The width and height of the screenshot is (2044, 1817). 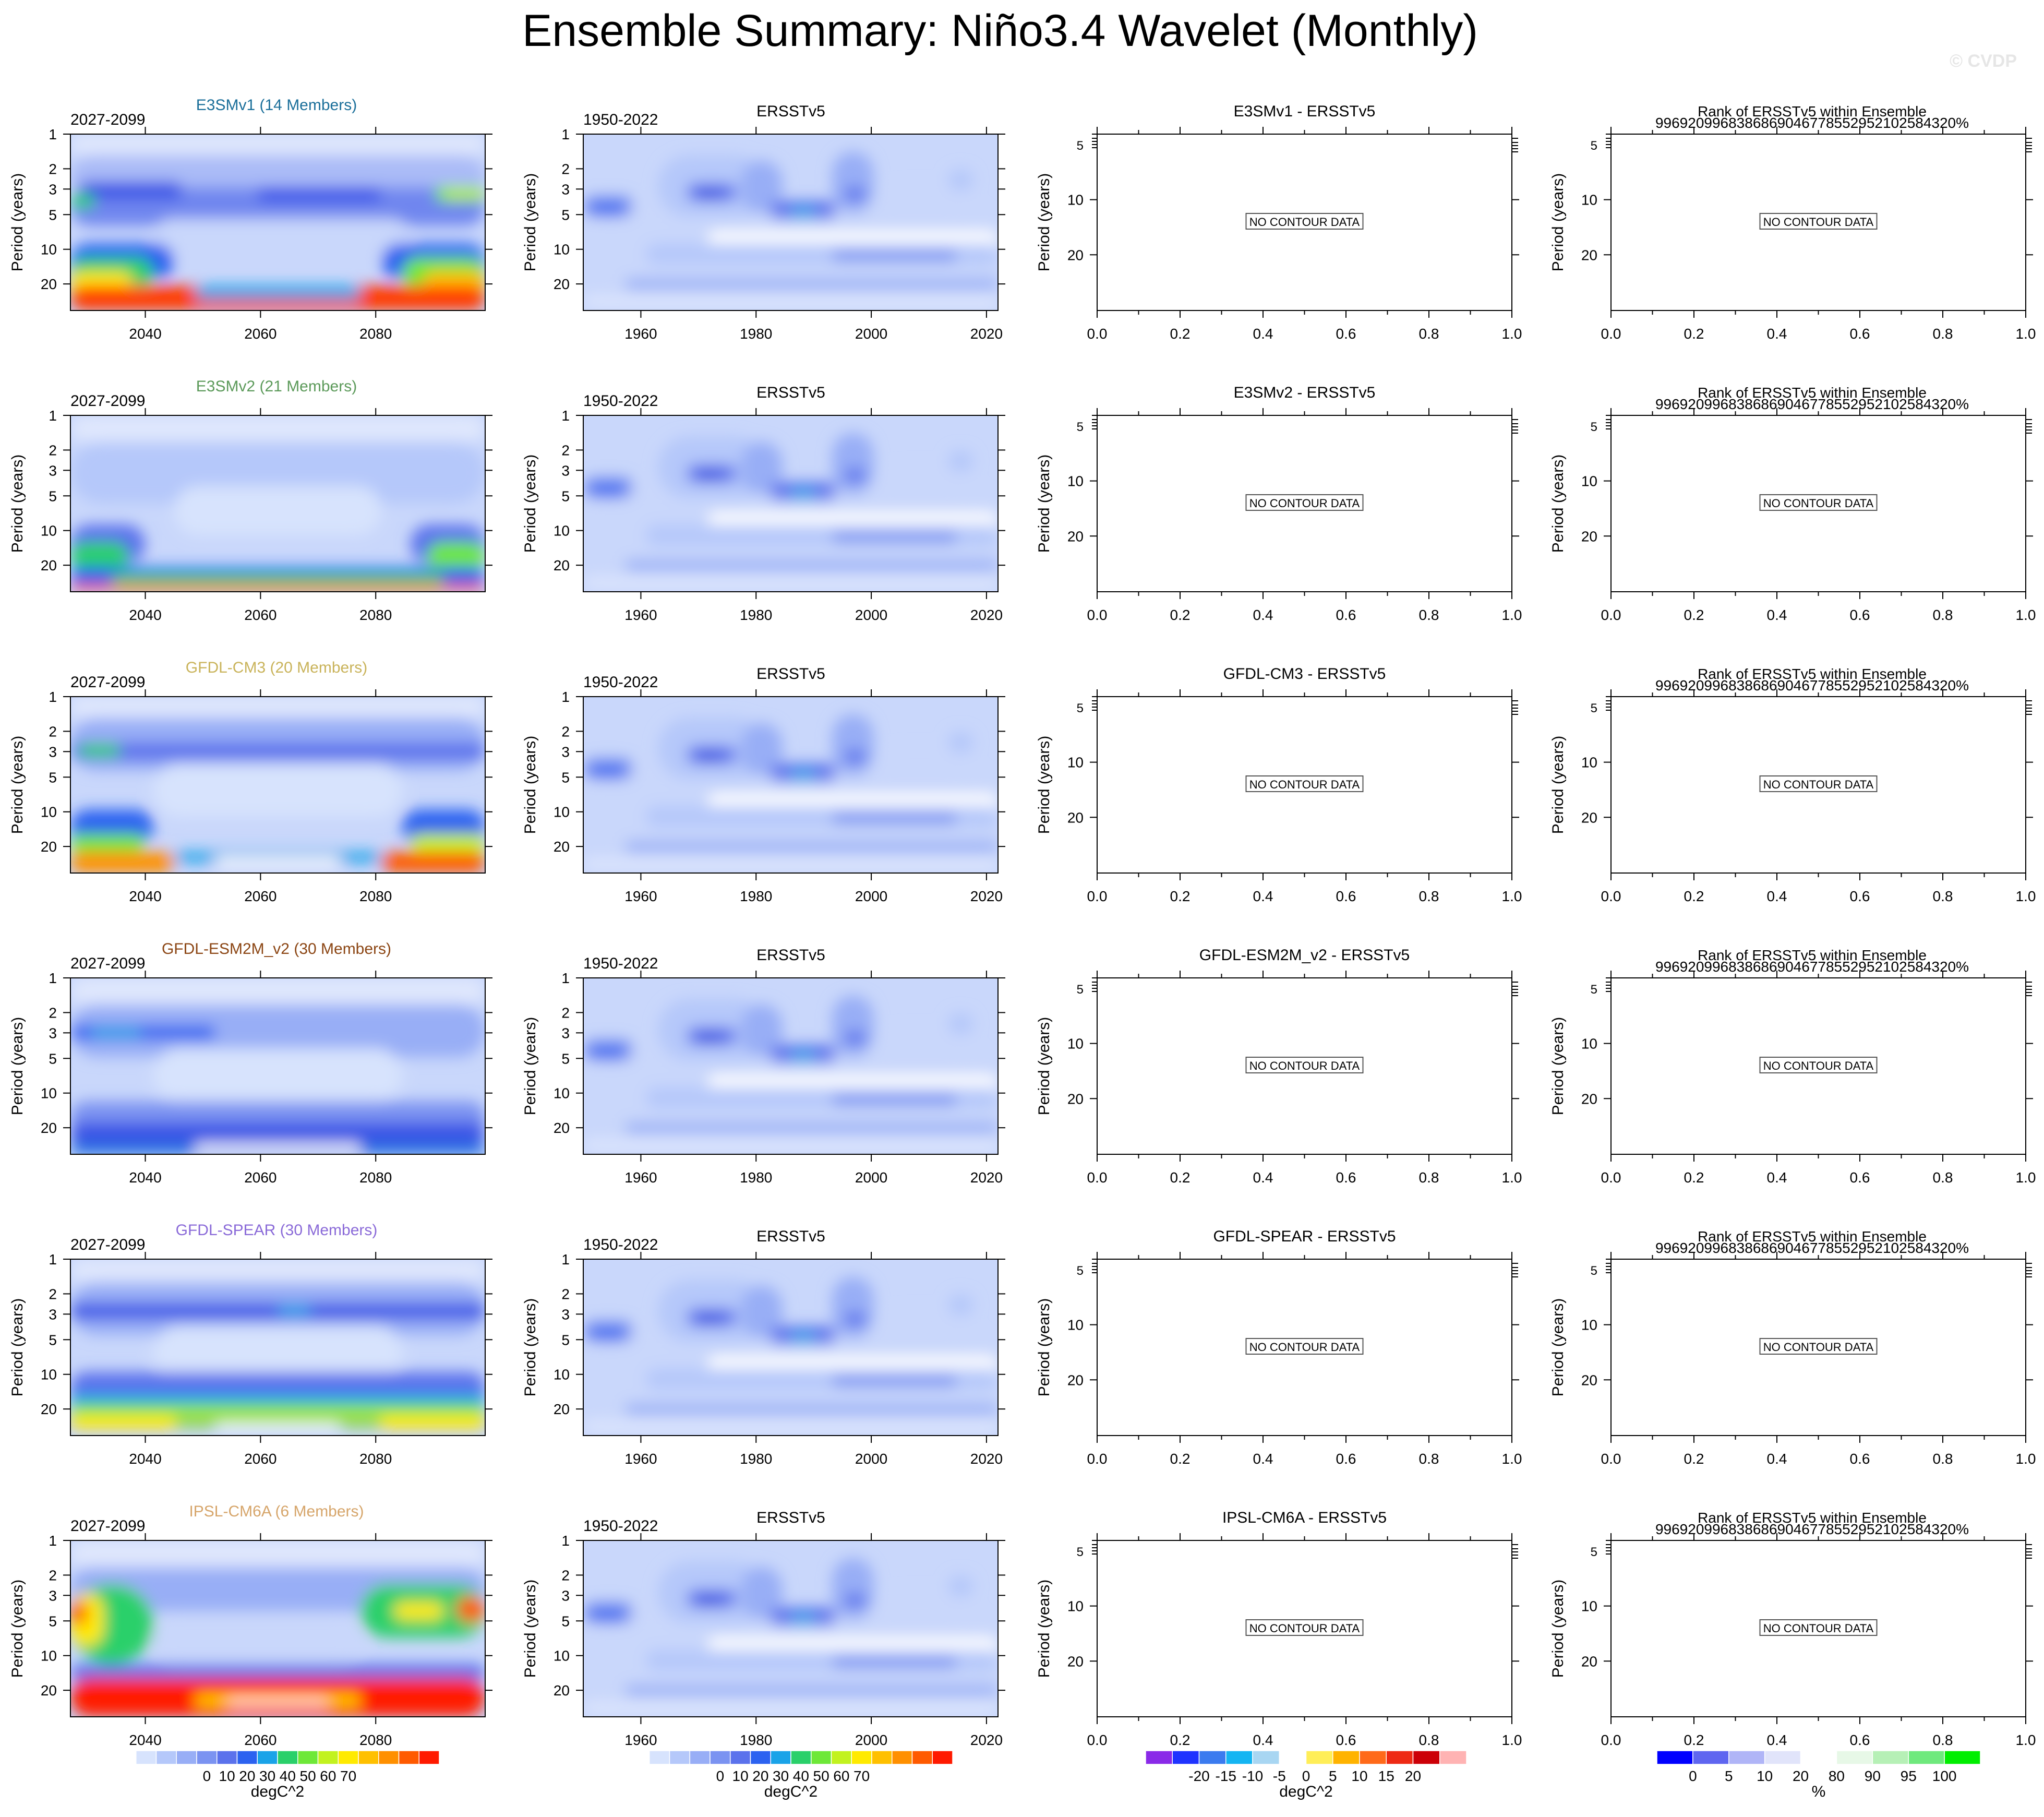 I want to click on rank-subtitle: 9969209968386869046778552952102584320%, so click(x=1812, y=1248).